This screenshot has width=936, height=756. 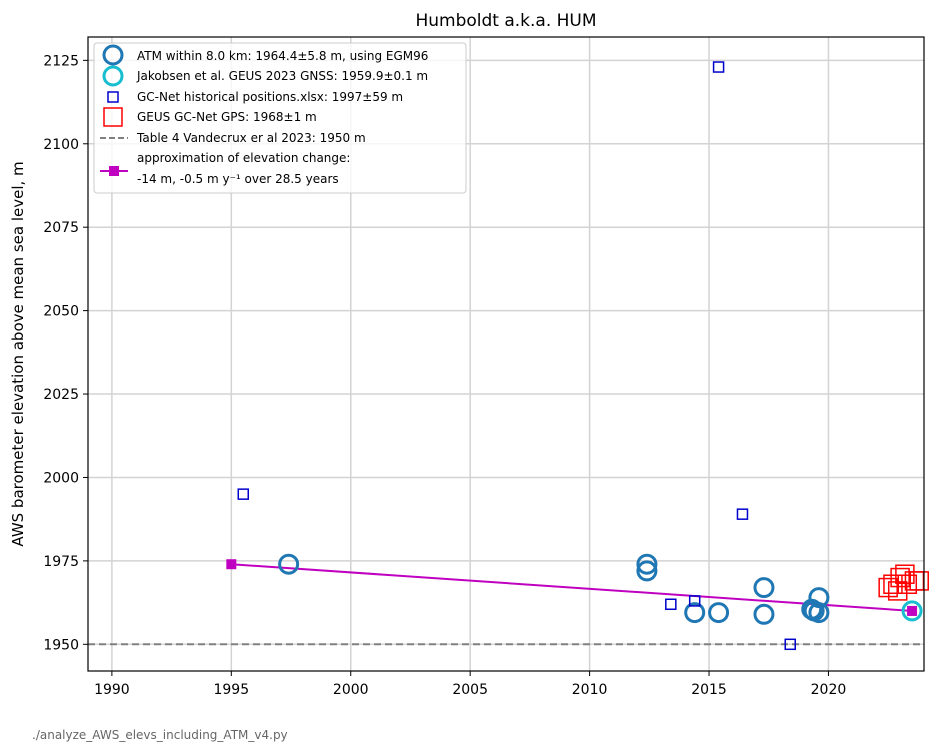 What do you see at coordinates (243, 158) in the screenshot?
I see `legend-entry-trend-line1: approximation of elevation change:` at bounding box center [243, 158].